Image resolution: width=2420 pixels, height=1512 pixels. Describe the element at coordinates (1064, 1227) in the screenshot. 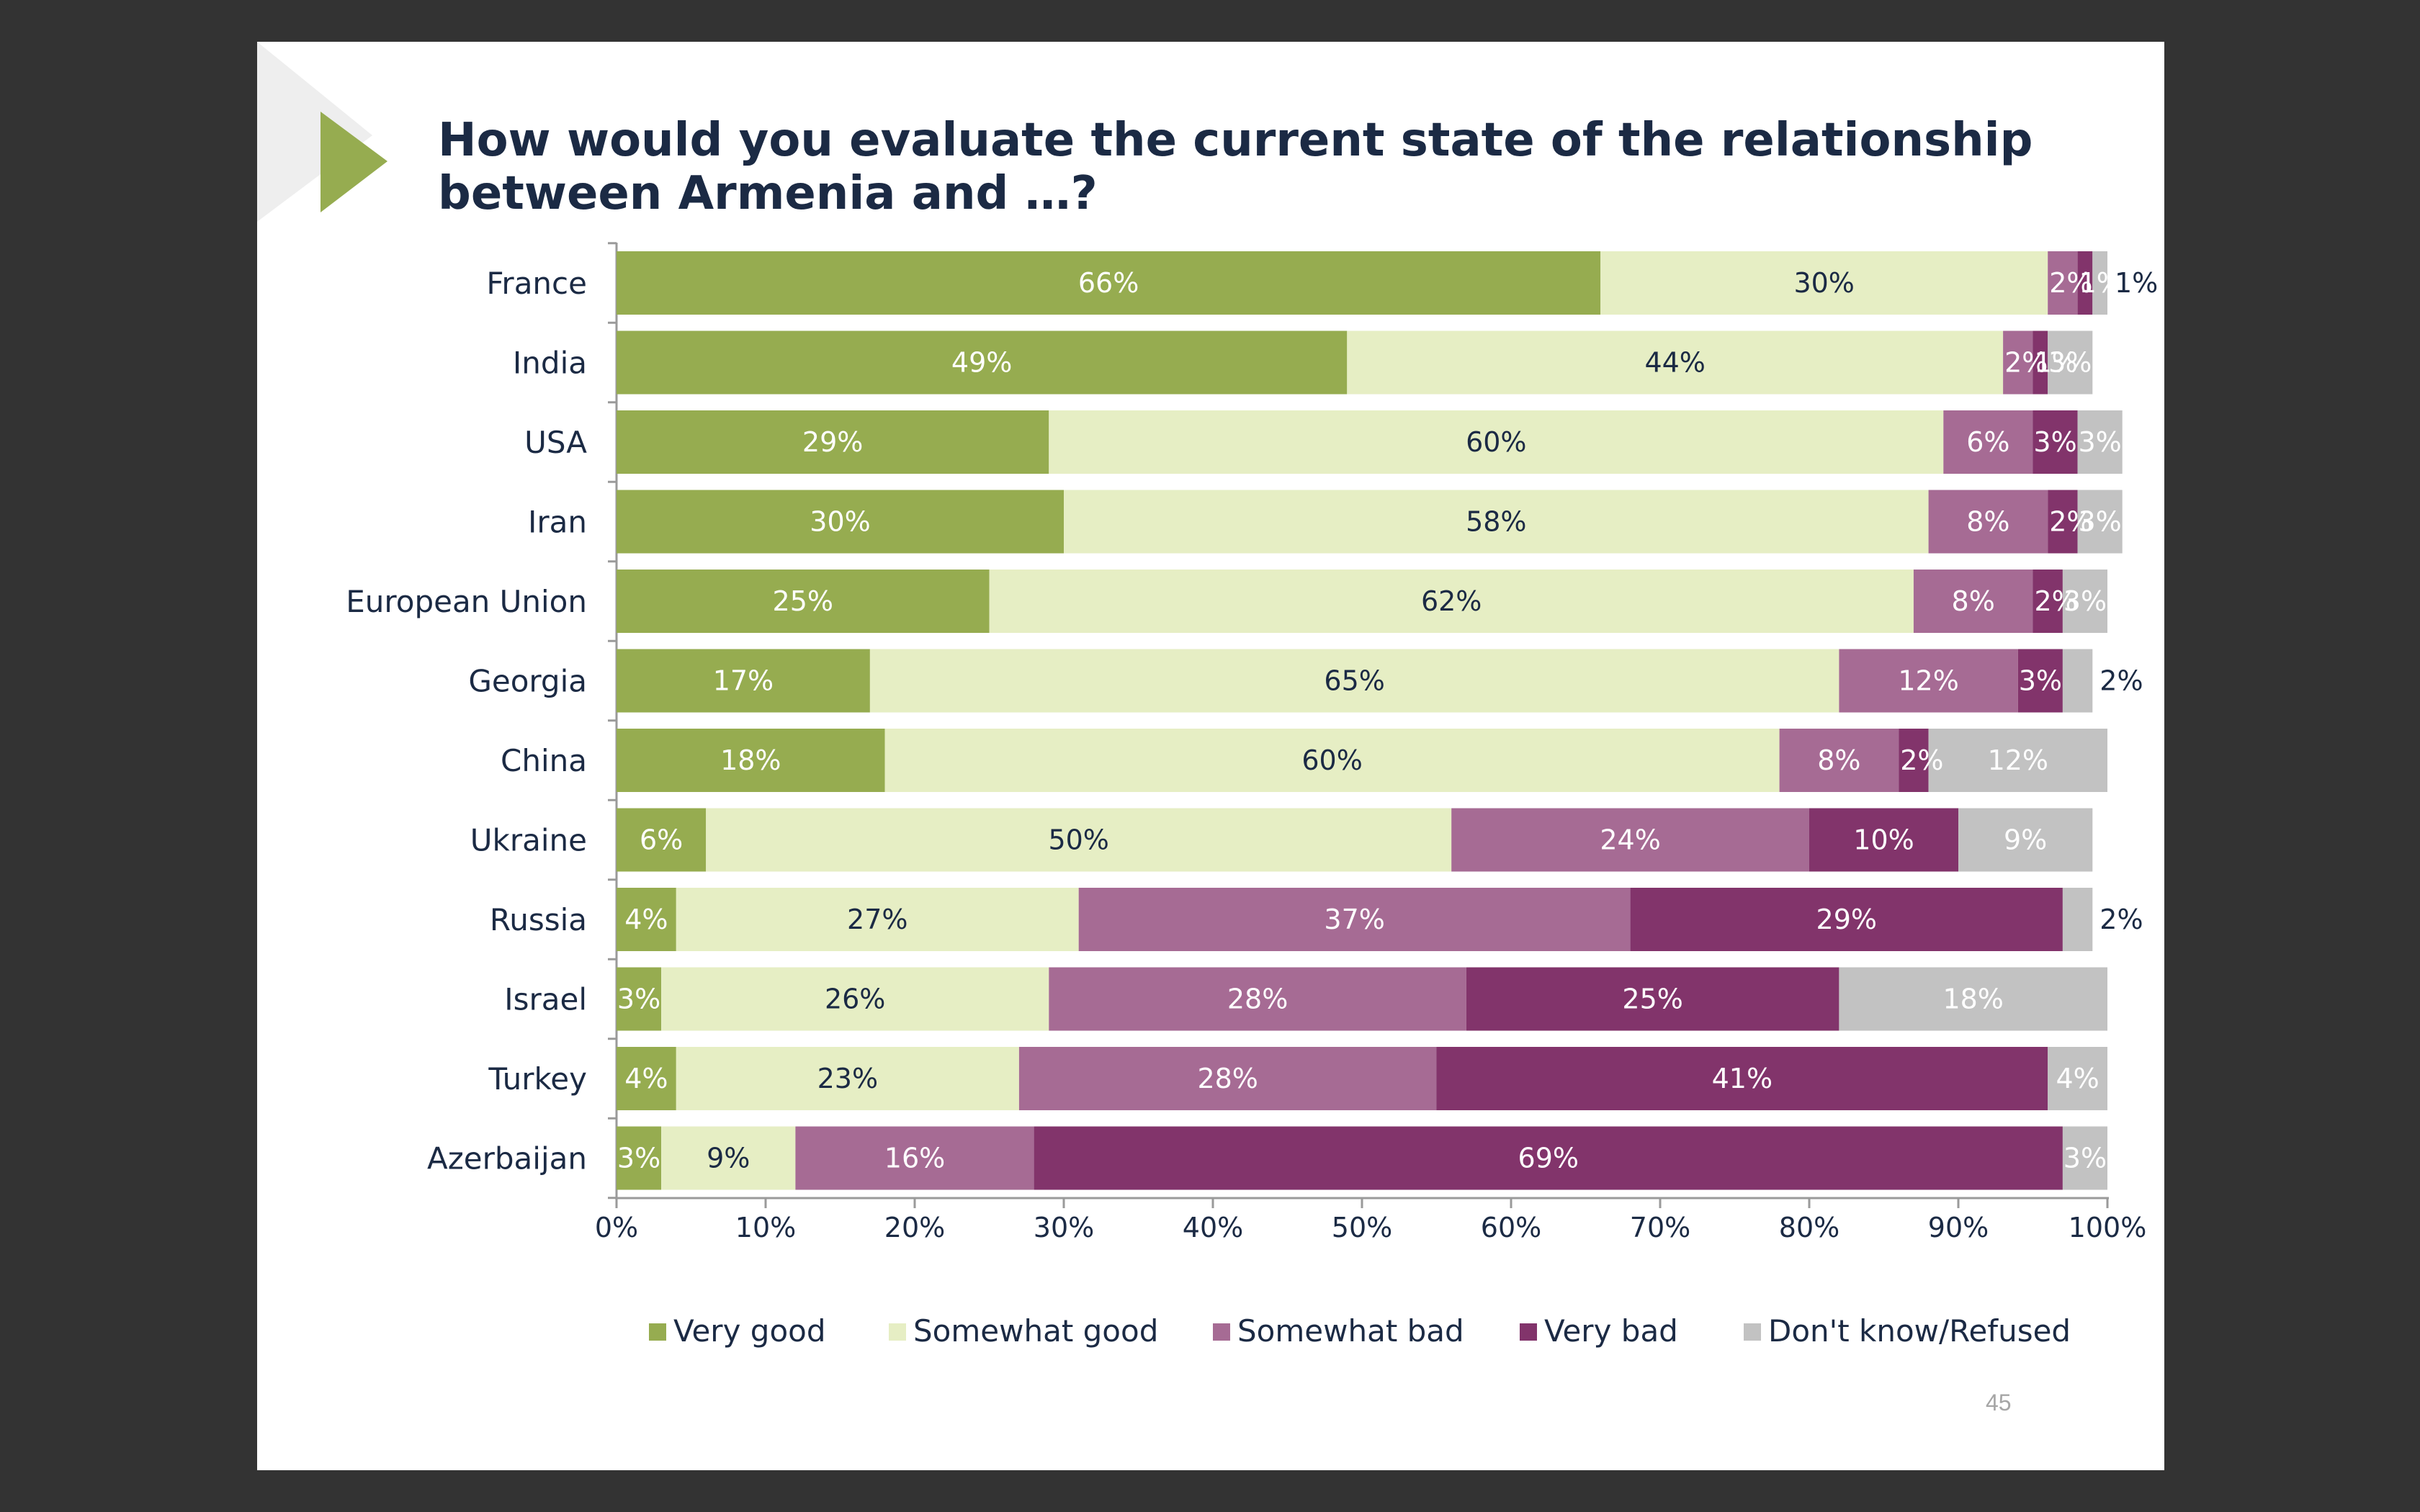

I see `x-tick-label: 30%` at that location.